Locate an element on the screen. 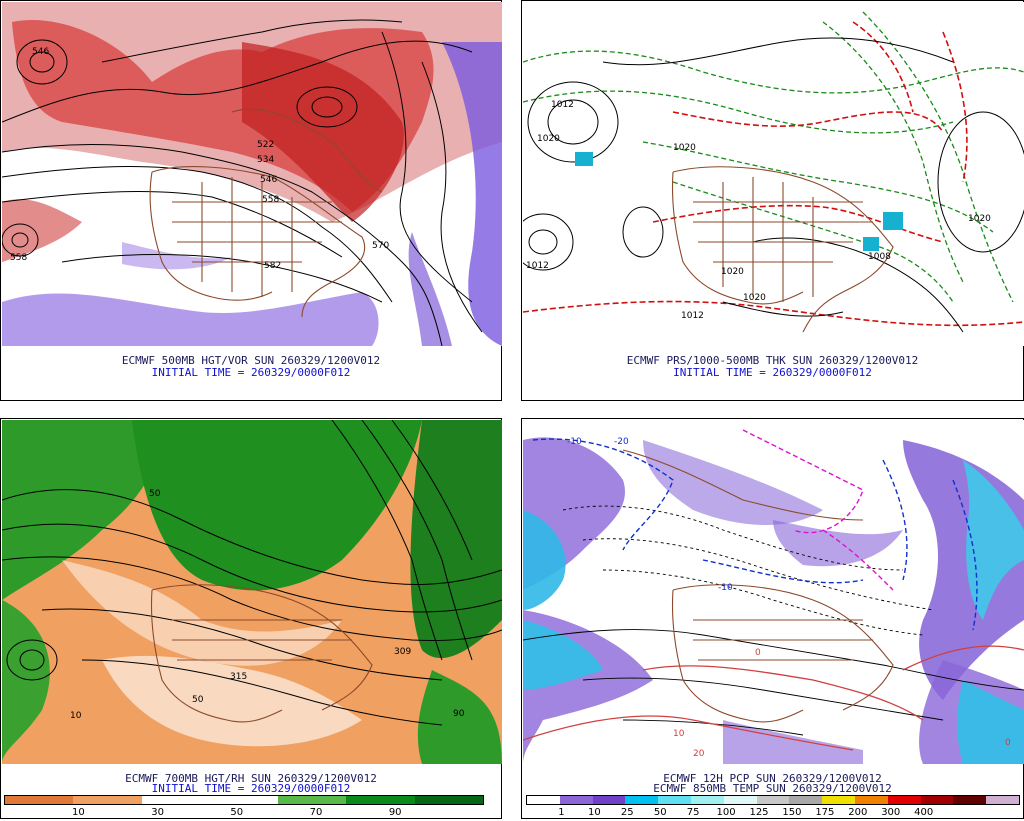  panel-title: ECMWF 500MB HGT/VOR SUN 260329/1200V012 is located at coordinates (251, 360).